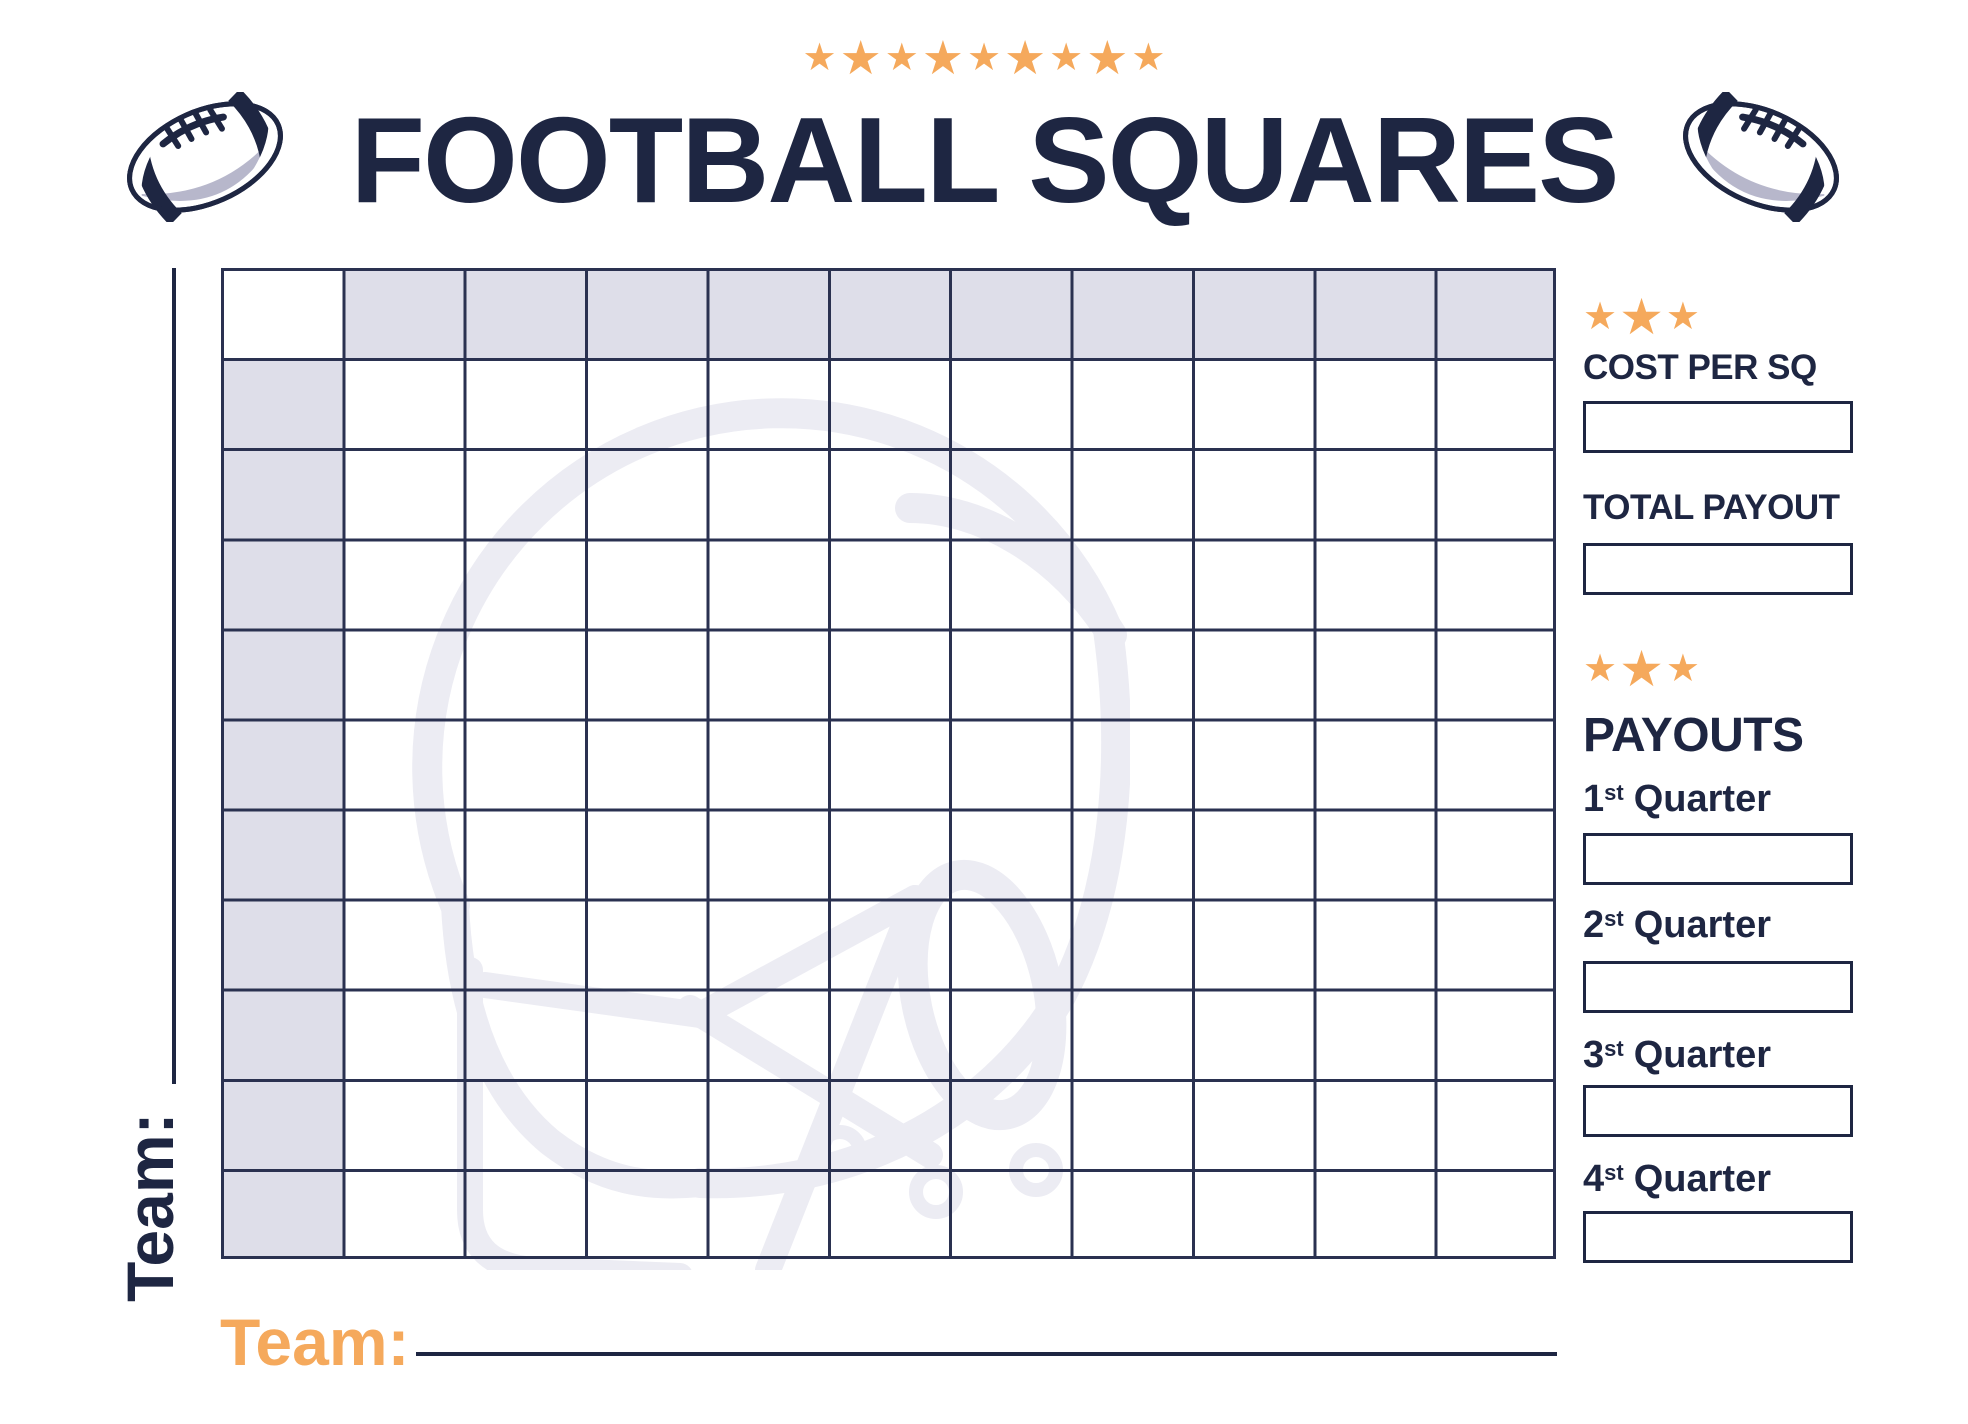  I want to click on team-name-line-bottom, so click(986, 1354).